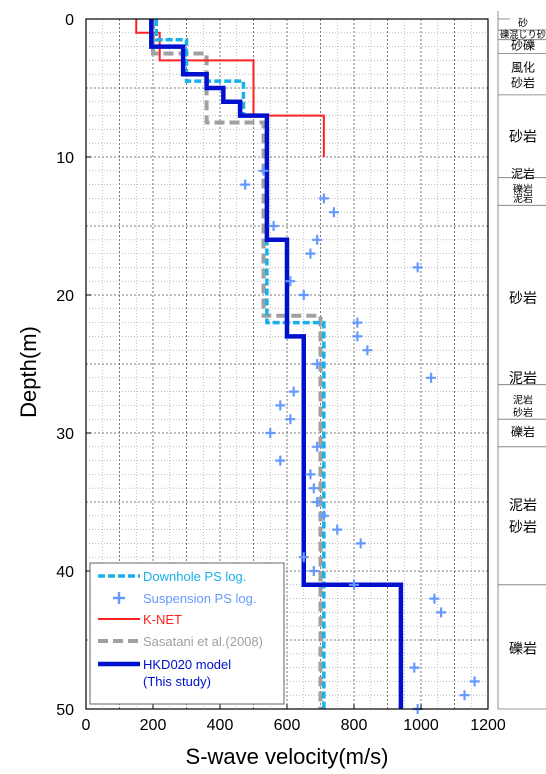 Image resolution: width=546 pixels, height=774 pixels. I want to click on y-axis-title: Depth(m), so click(28, 372).